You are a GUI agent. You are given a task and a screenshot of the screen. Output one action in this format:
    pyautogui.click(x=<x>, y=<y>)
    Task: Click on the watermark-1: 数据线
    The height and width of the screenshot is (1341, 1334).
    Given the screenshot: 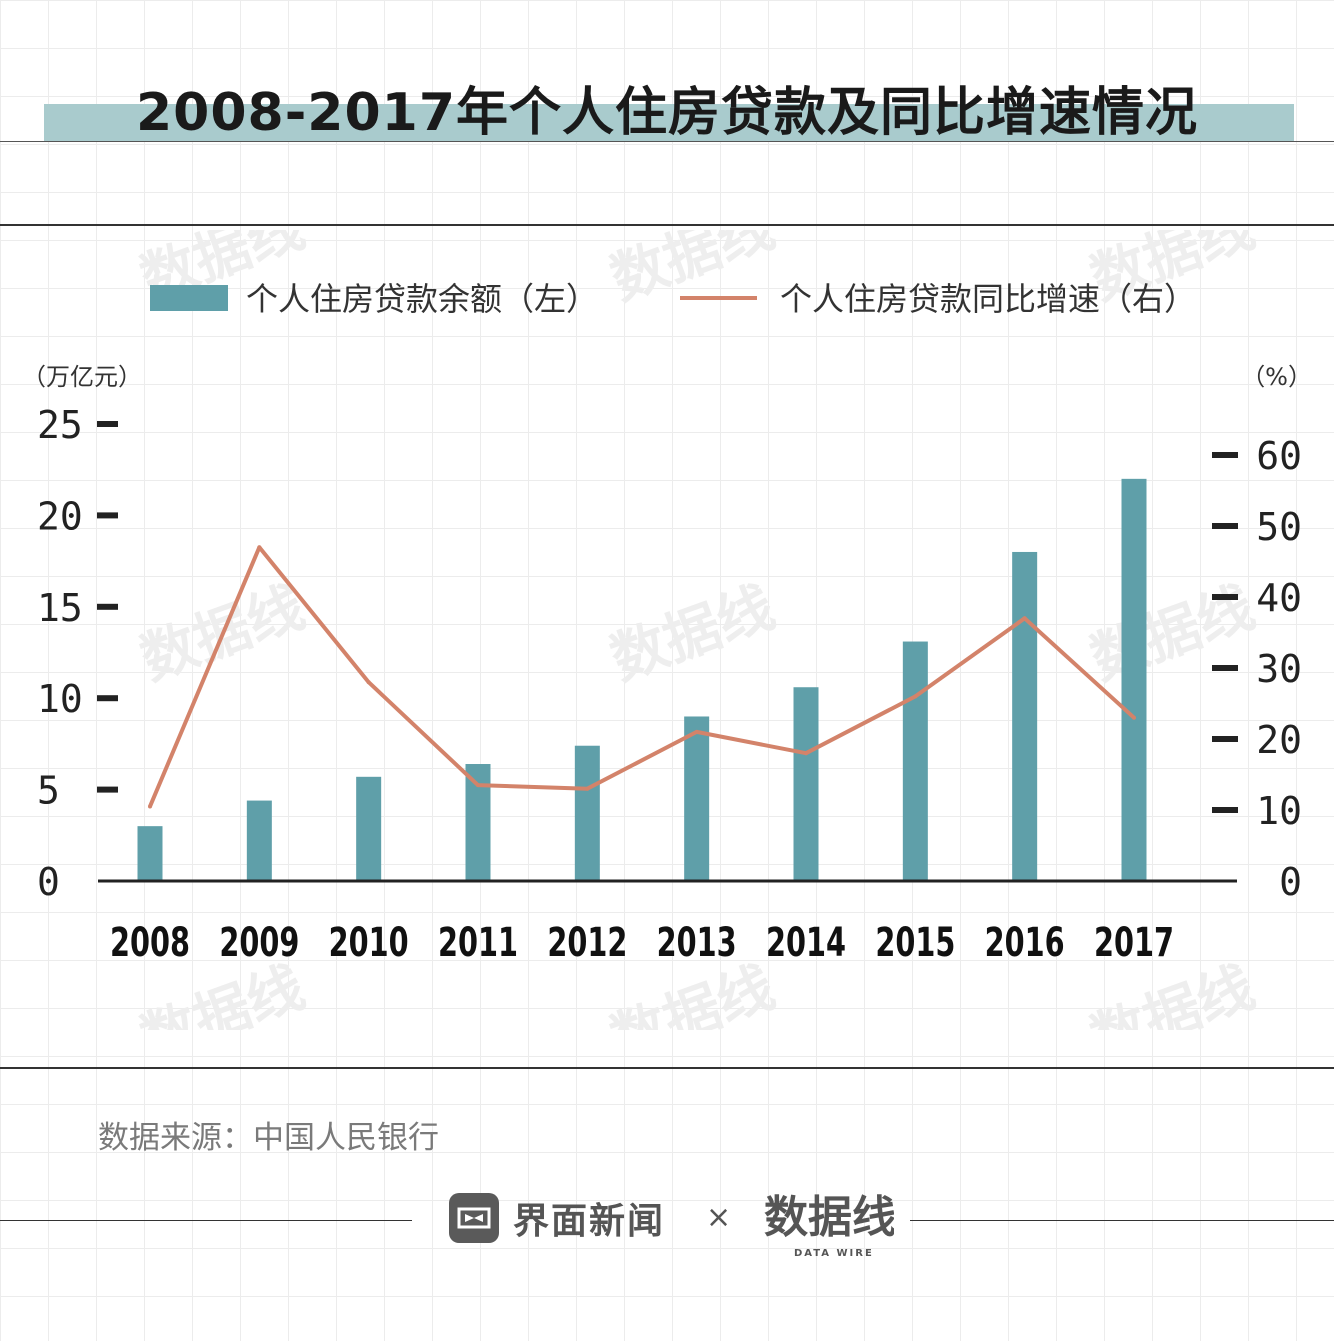 What is the action you would take?
    pyautogui.click(x=693, y=271)
    